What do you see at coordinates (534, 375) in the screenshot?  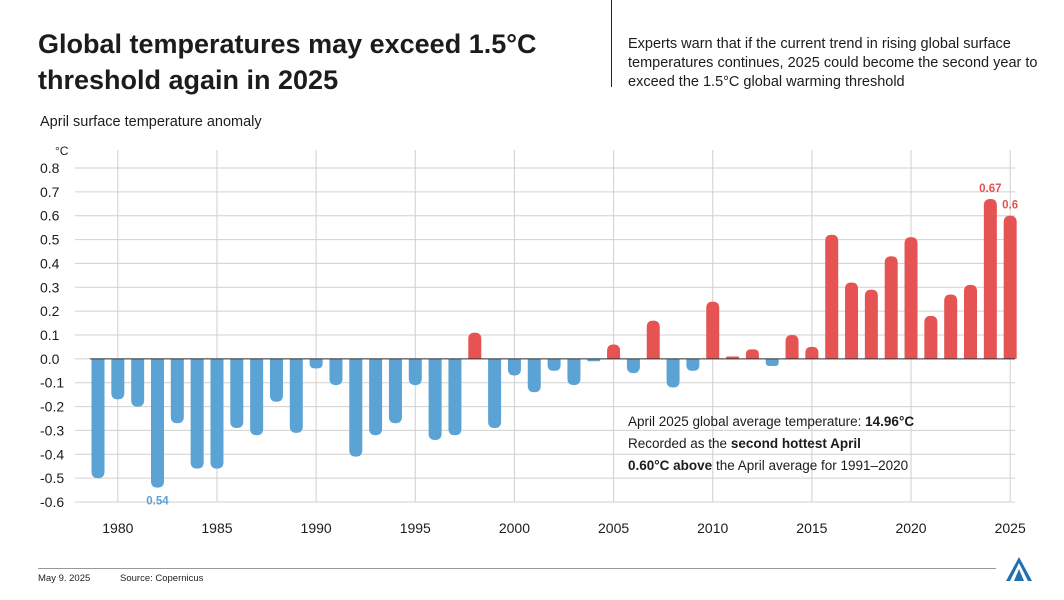 I see `bar-2001` at bounding box center [534, 375].